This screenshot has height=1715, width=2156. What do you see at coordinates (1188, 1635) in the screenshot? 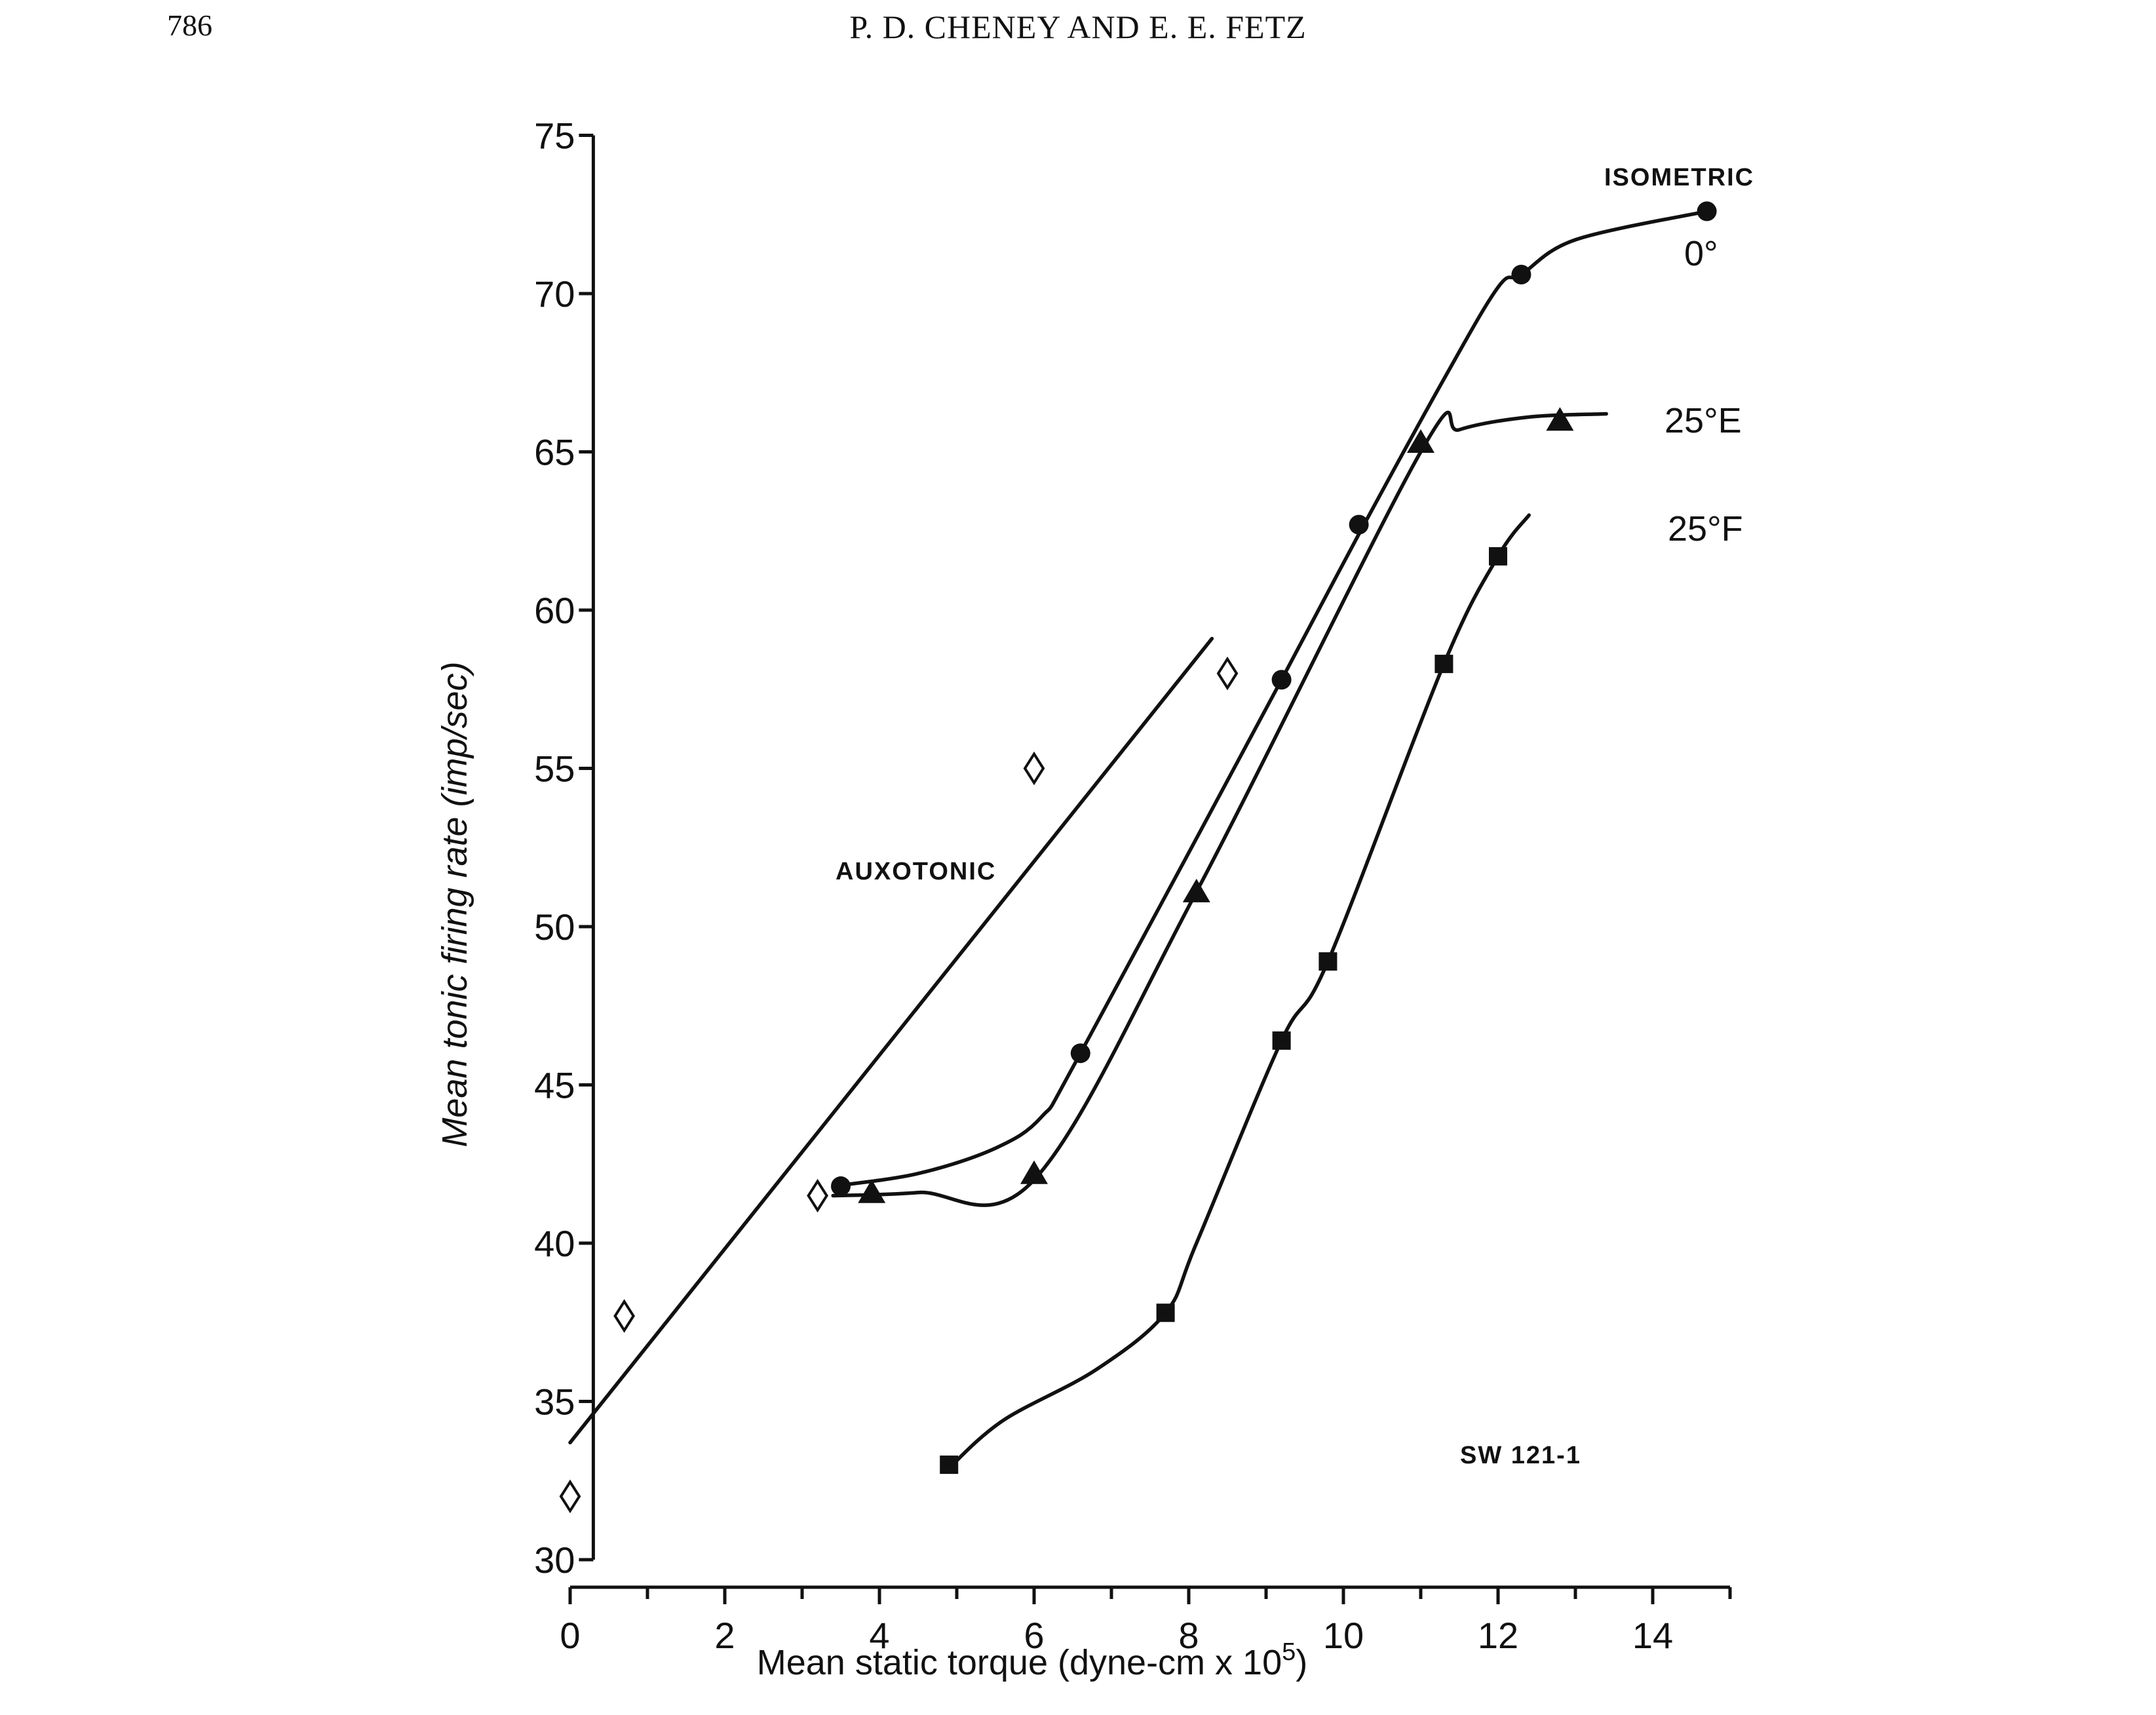
I see `x-tick-label: 8` at bounding box center [1188, 1635].